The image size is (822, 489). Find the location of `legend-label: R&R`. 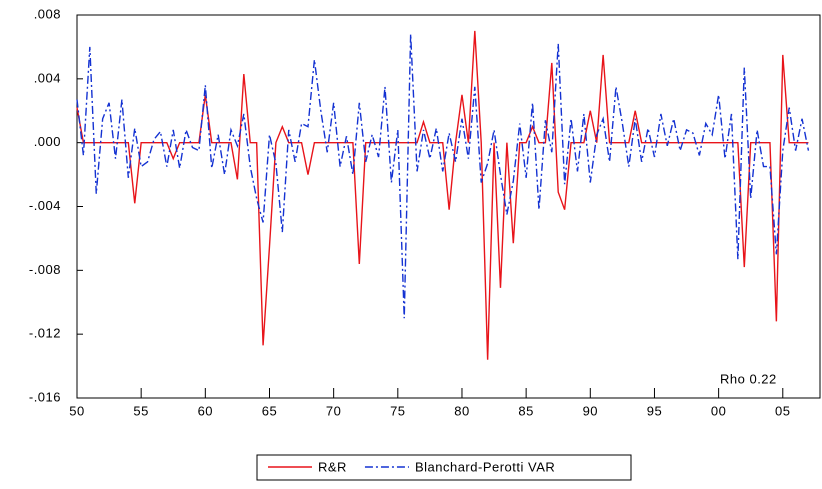

legend-label: R&R is located at coordinates (332, 466).